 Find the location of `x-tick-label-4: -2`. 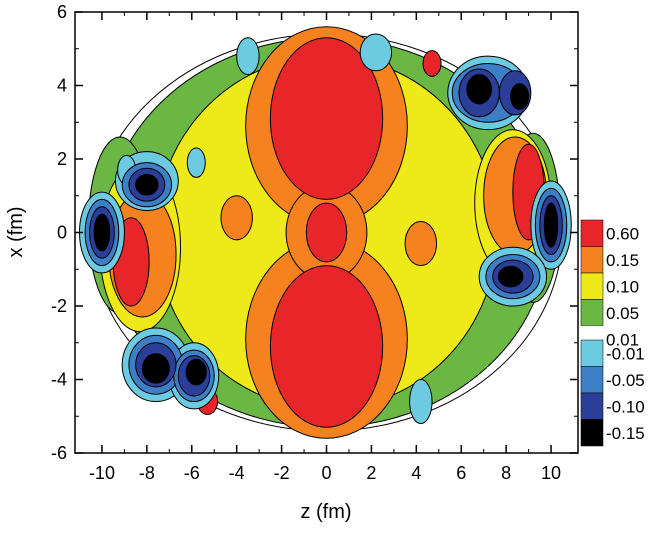

x-tick-label-4: -2 is located at coordinates (282, 473).